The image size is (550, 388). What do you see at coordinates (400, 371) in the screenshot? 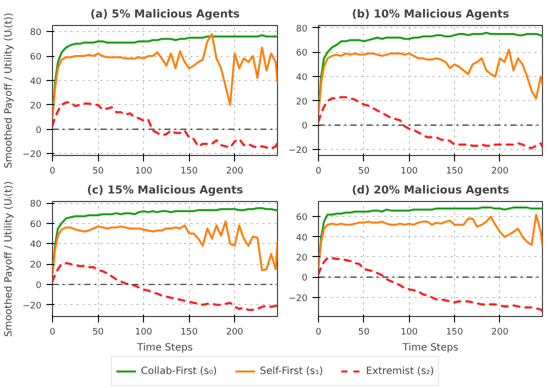
I see `legend-label: Extremist (s₂)` at bounding box center [400, 371].